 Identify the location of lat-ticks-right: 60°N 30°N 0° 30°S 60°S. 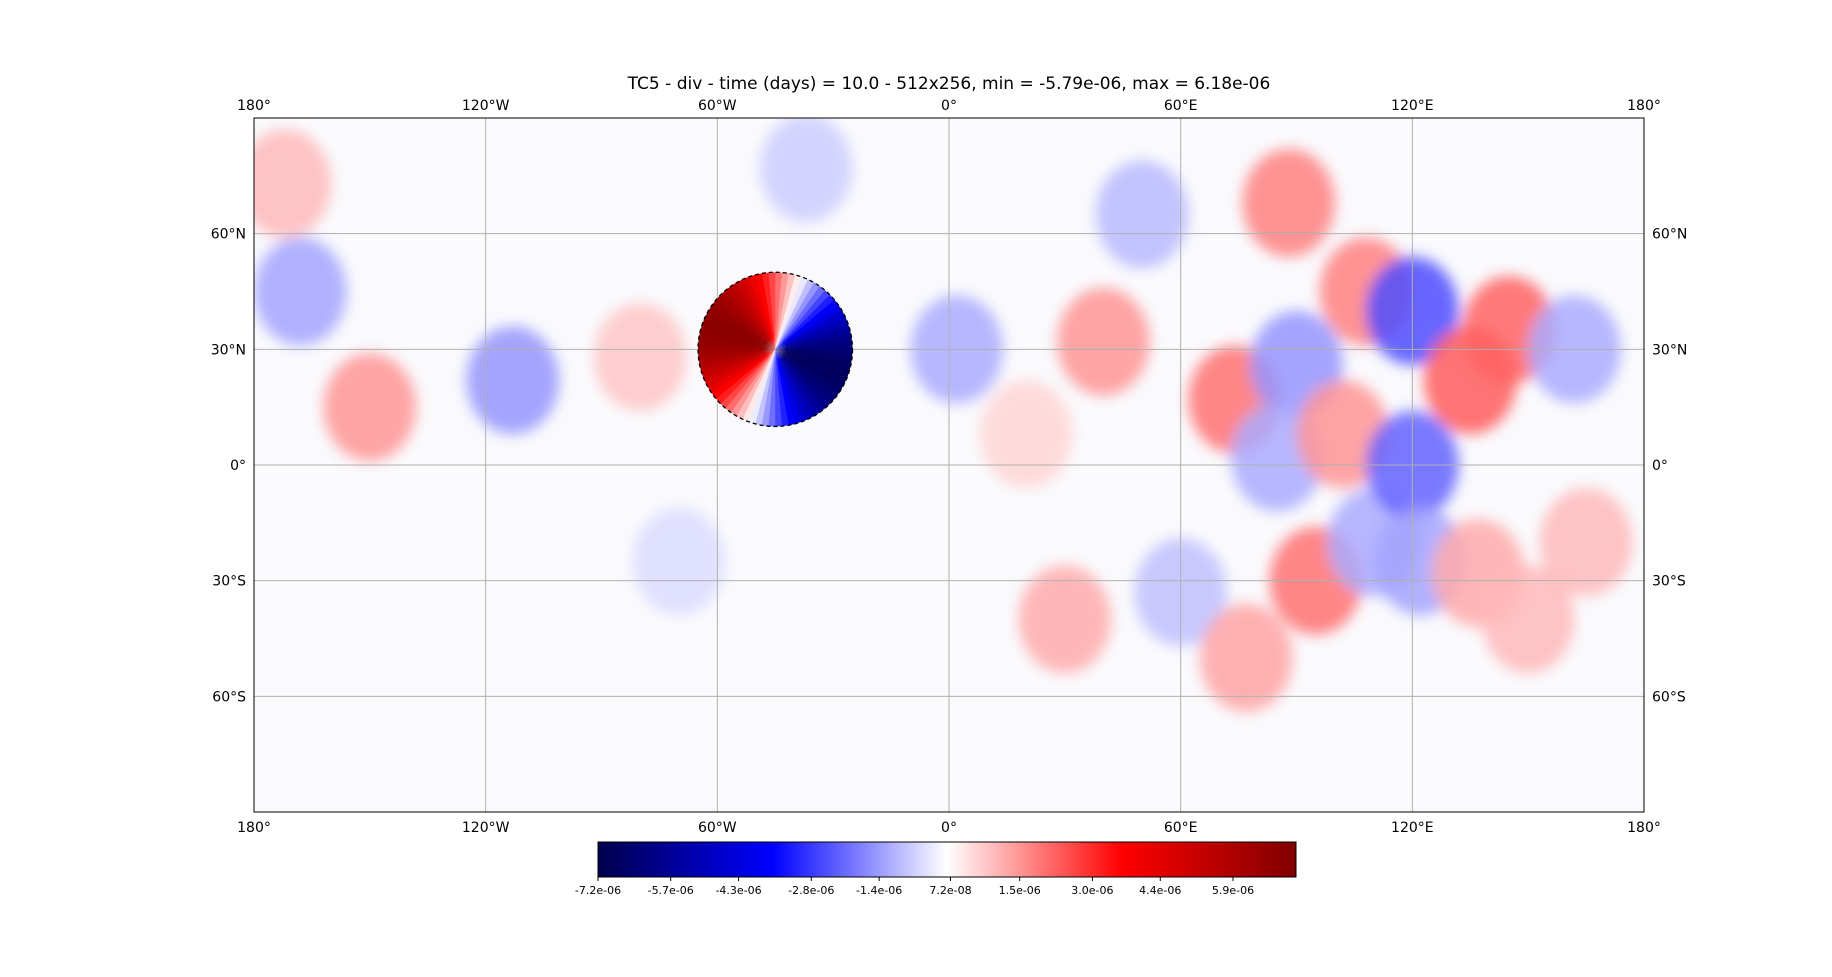
(1669, 466).